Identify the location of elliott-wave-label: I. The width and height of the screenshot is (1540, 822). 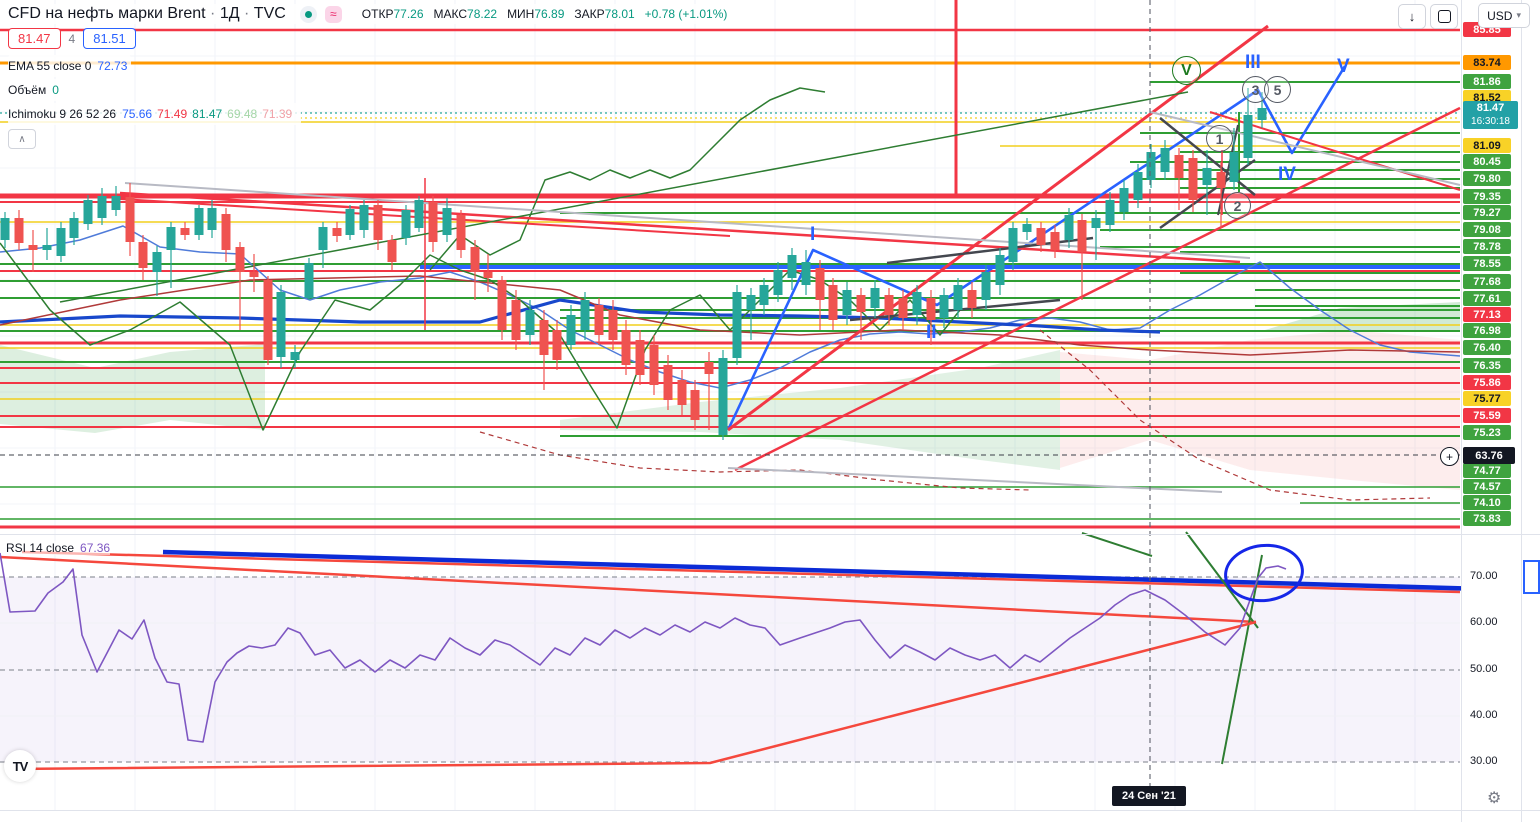
(813, 234).